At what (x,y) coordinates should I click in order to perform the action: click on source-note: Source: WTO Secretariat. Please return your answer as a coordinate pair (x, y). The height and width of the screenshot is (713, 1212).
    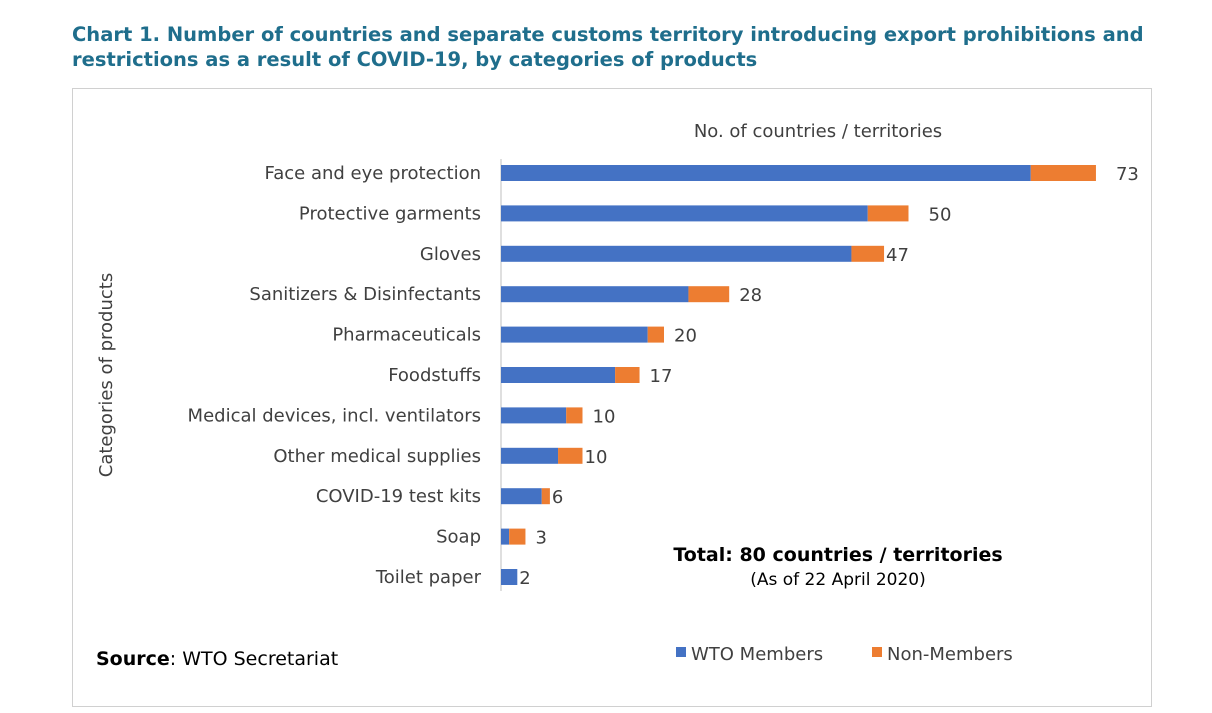
    Looking at the image, I should click on (217, 659).